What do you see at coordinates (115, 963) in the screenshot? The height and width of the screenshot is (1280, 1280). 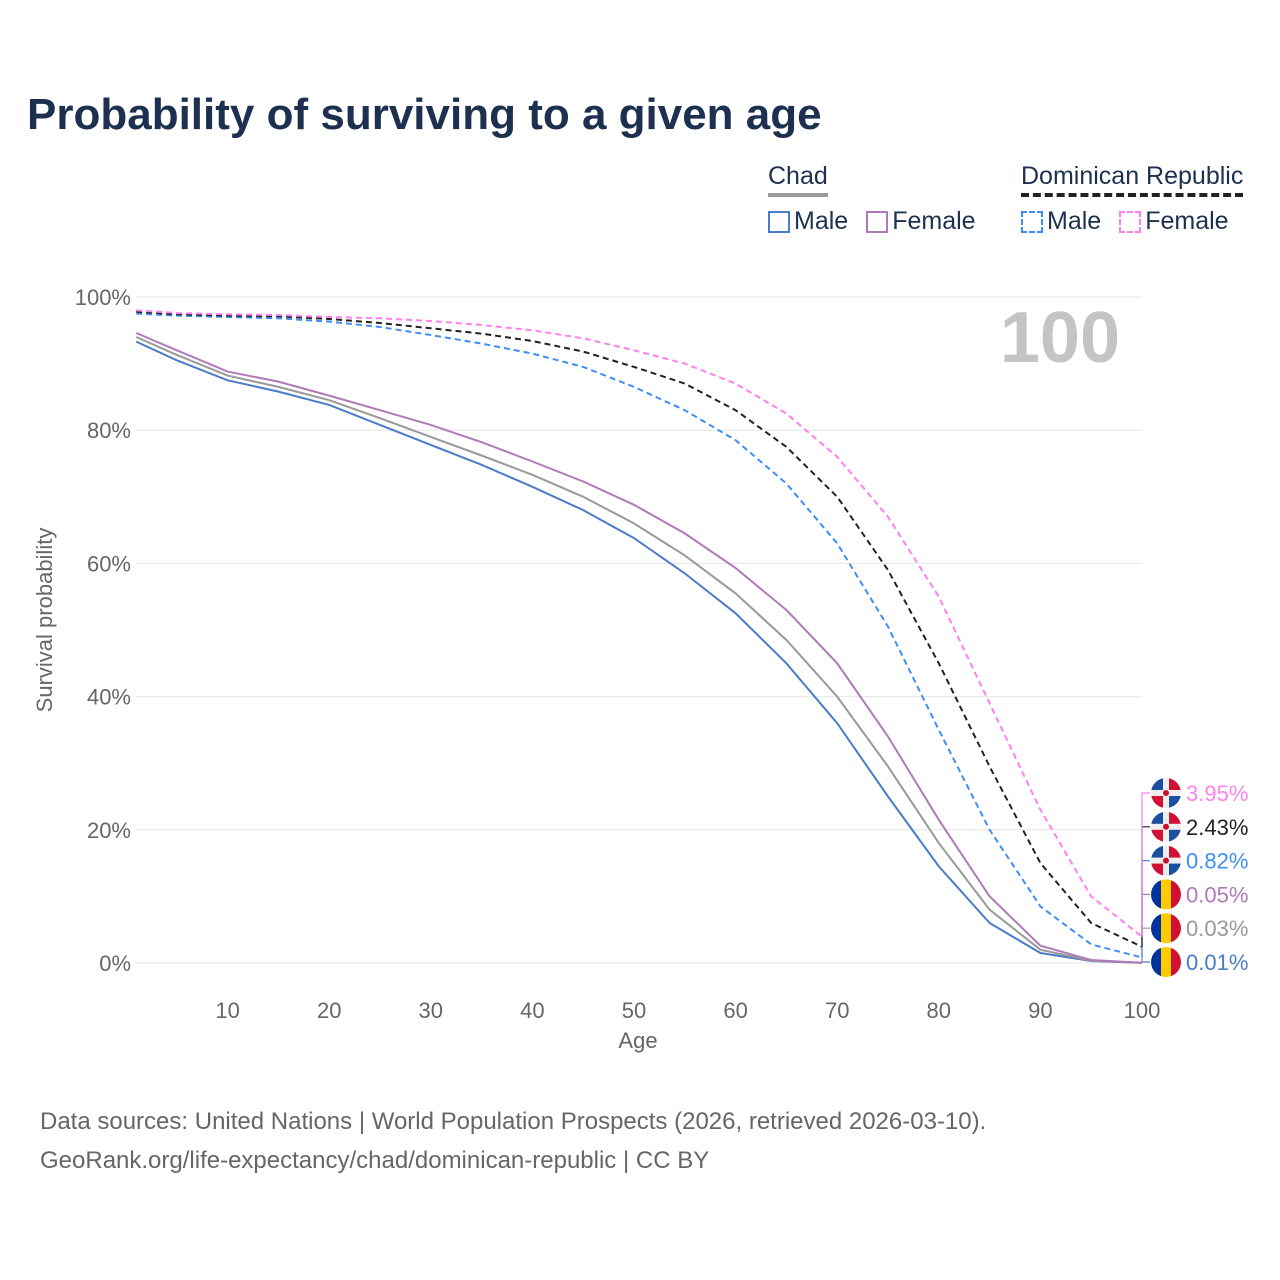 I see `y-tick-label: 0%` at bounding box center [115, 963].